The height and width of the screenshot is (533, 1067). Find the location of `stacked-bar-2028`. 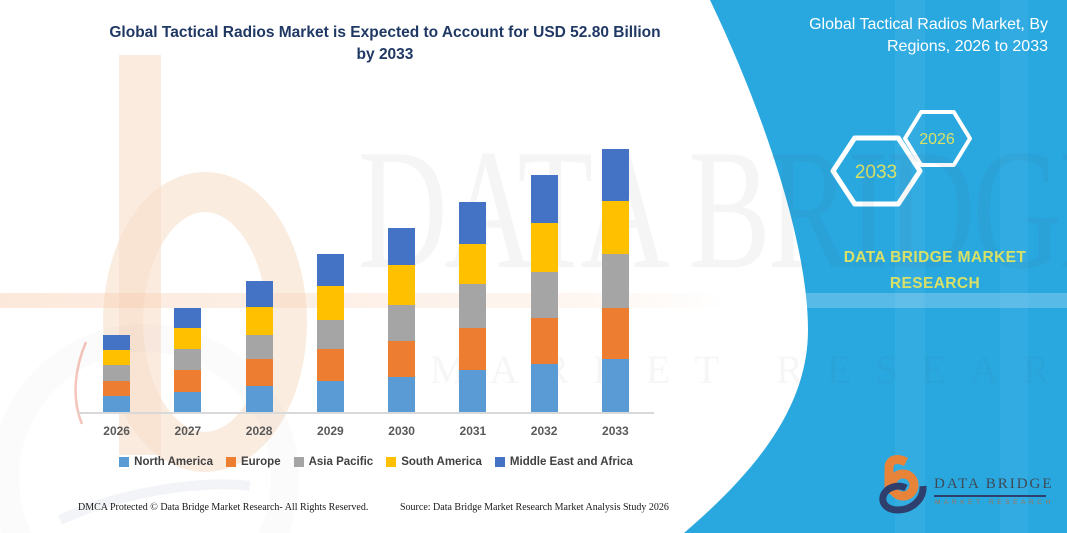

stacked-bar-2028 is located at coordinates (259, 346).